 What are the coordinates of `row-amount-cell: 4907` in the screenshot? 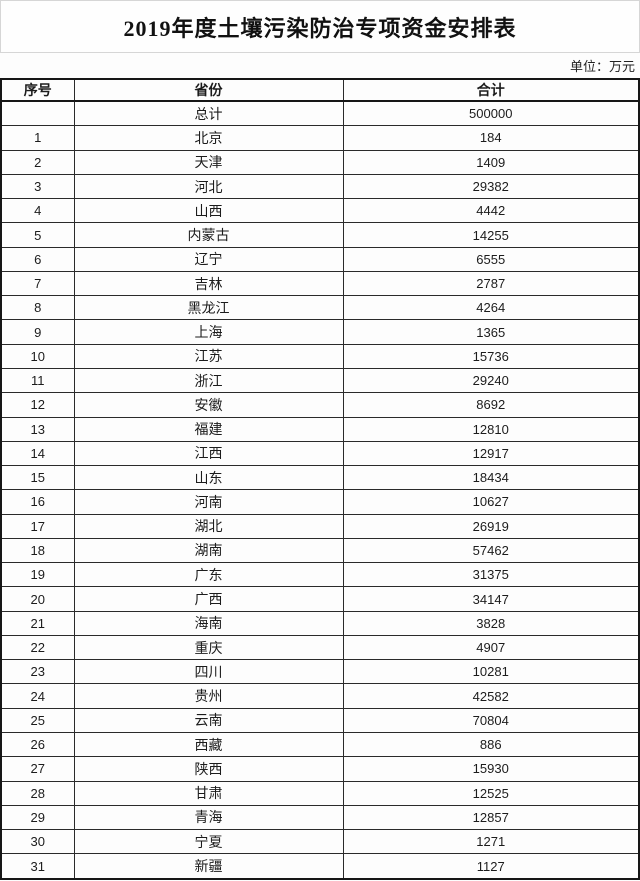 It's located at (491, 647).